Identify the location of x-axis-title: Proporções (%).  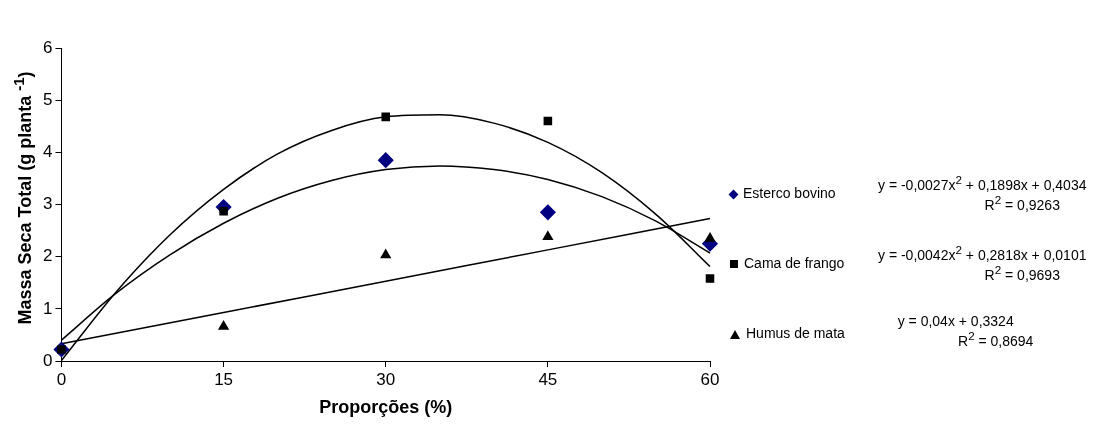
(386, 407).